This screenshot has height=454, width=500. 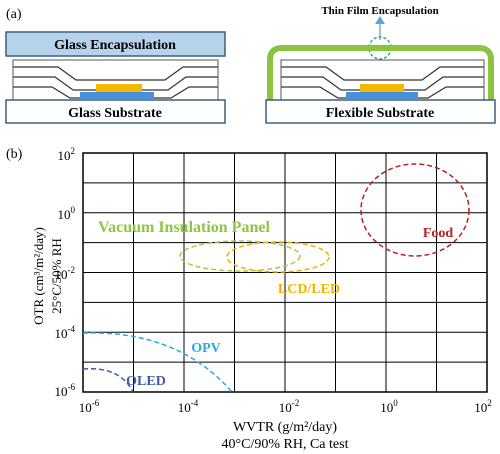 What do you see at coordinates (67, 154) in the screenshot?
I see `y-tick-label: 10²` at bounding box center [67, 154].